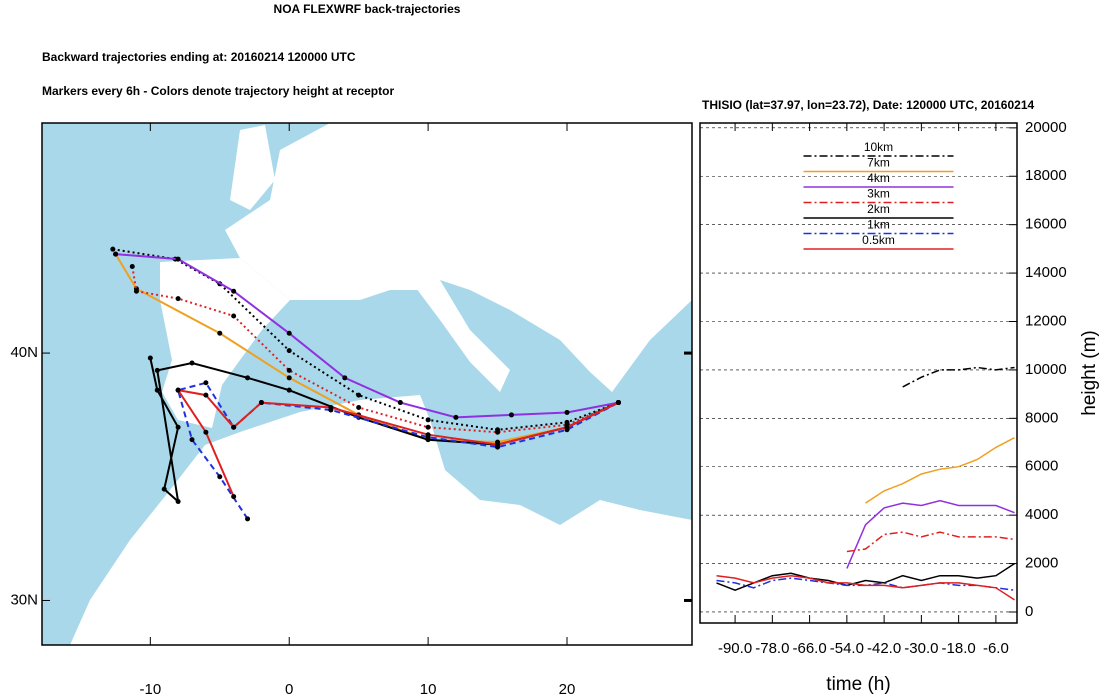  What do you see at coordinates (1046, 127) in the screenshot?
I see `y-tick-label: 20000` at bounding box center [1046, 127].